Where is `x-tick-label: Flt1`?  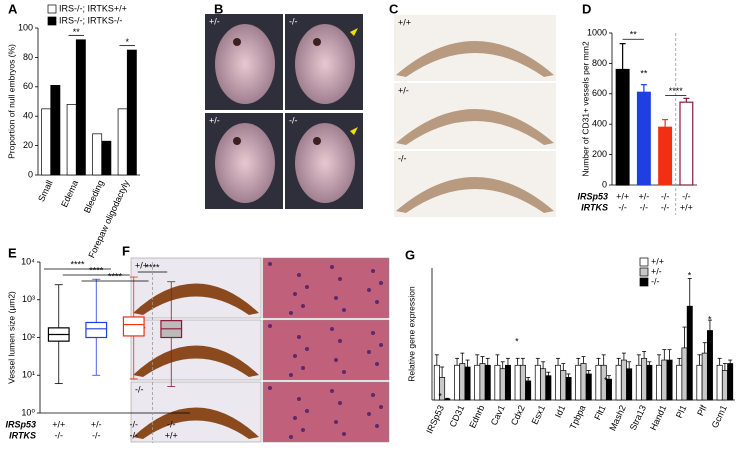
x-tick-label: Flt1 is located at coordinates (599, 413).